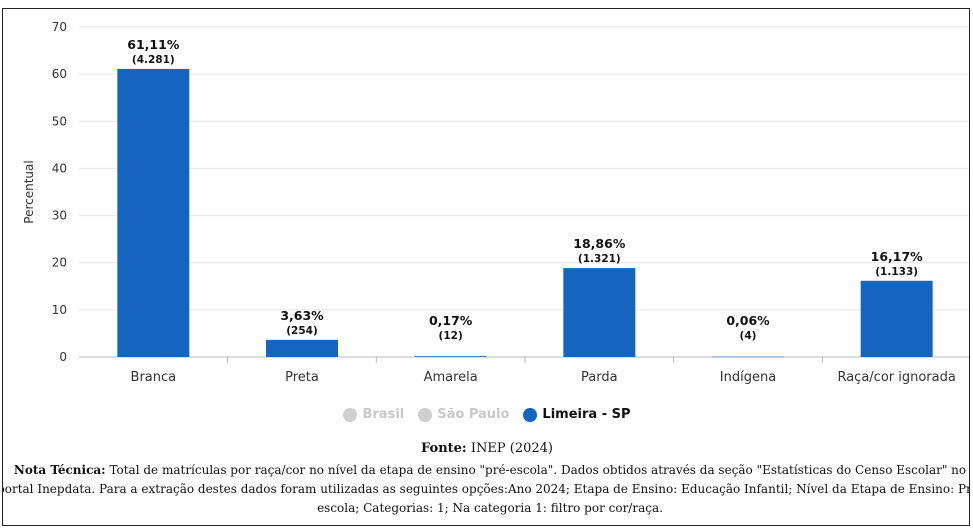 The image size is (973, 528). I want to click on y-tick-label: 20, so click(59, 263).